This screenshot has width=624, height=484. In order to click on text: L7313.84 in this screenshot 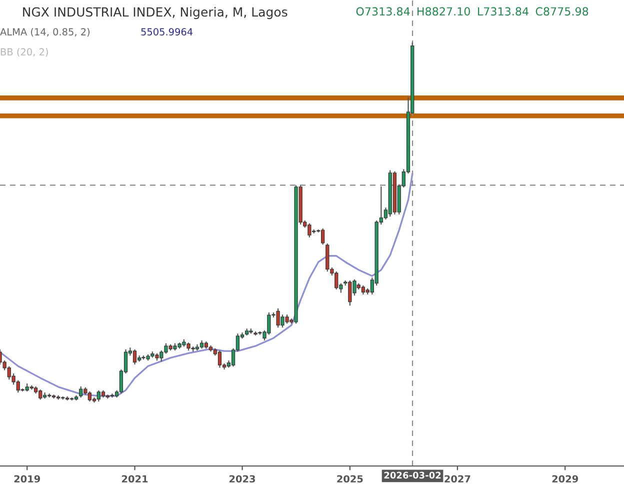, I will do `click(503, 11)`.